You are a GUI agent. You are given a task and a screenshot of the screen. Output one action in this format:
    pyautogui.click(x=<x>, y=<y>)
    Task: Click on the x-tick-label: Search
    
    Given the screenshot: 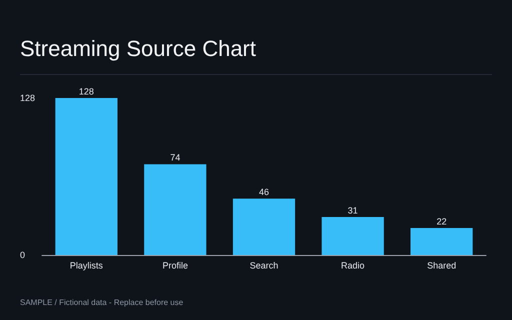 What is the action you would take?
    pyautogui.click(x=264, y=265)
    